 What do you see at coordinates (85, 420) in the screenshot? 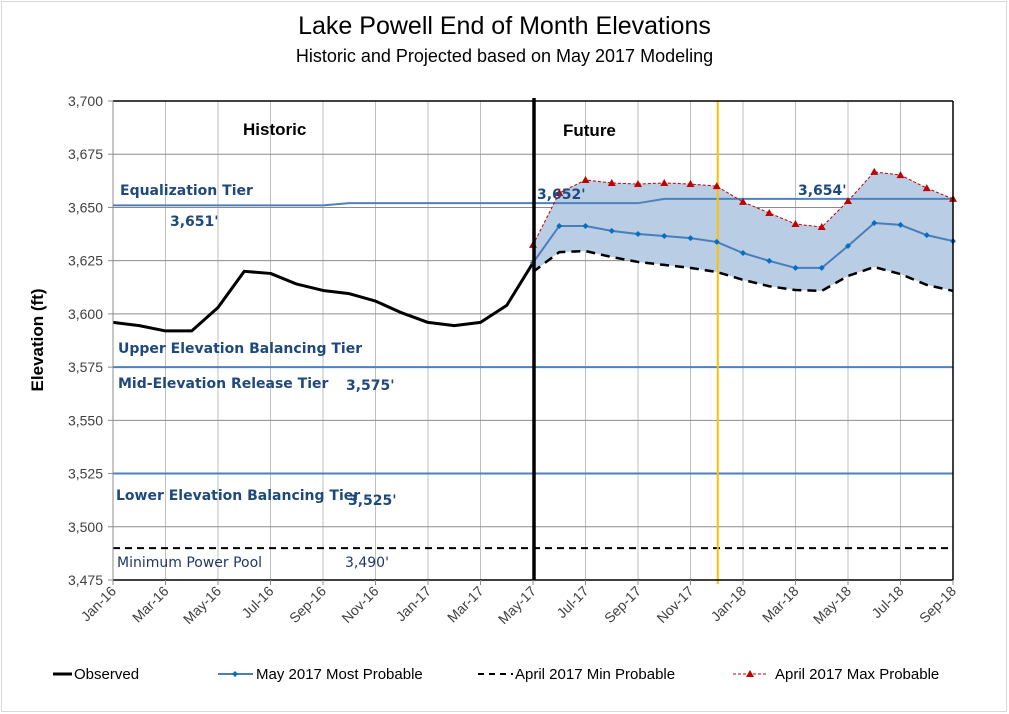
I see `y-tick-label: 3,550` at bounding box center [85, 420].